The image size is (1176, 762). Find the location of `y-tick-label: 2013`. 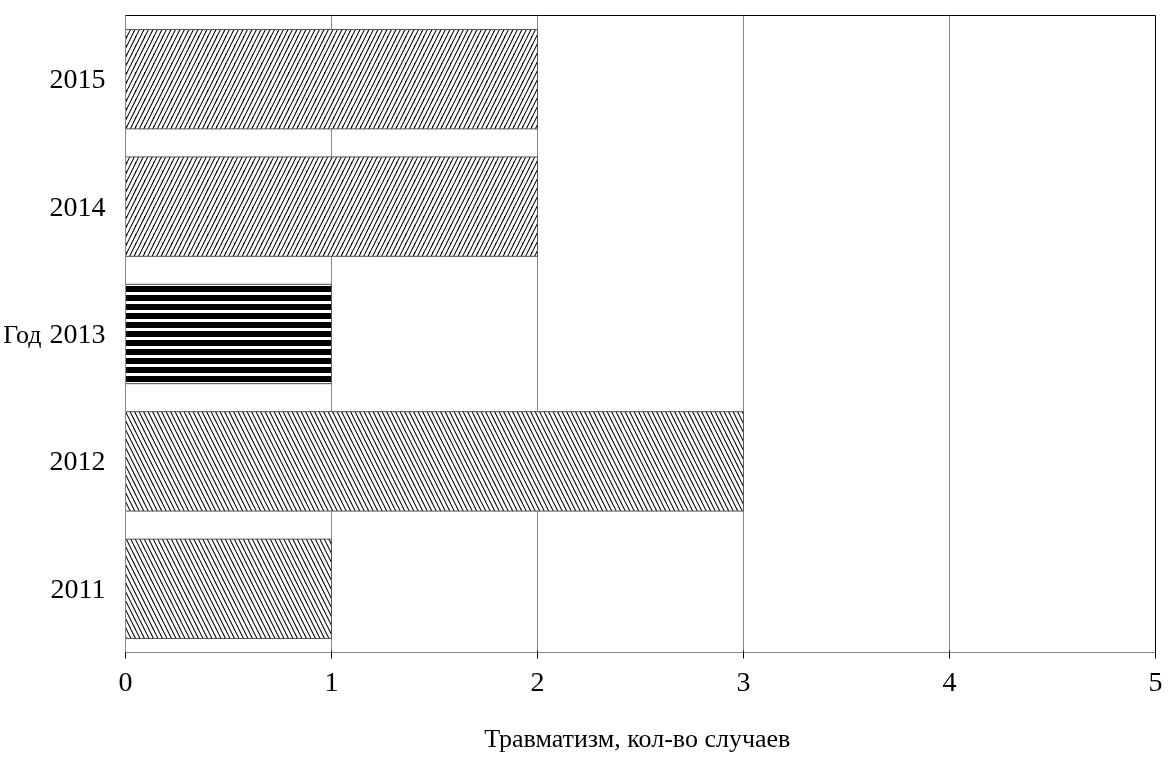

y-tick-label: 2013 is located at coordinates (77, 333).